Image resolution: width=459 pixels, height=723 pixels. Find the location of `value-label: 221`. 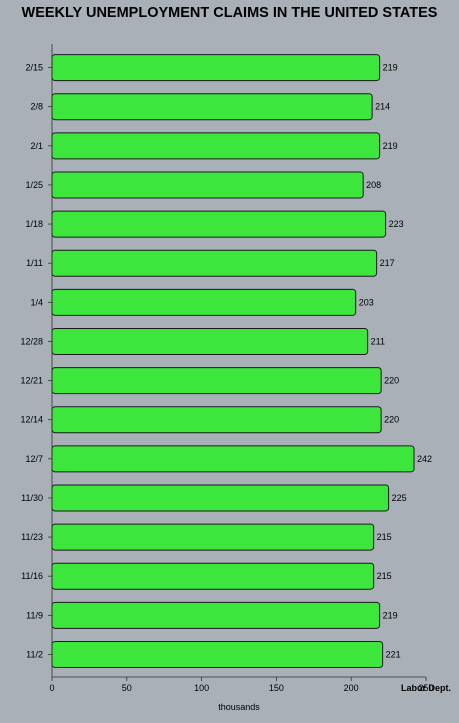

value-label: 221 is located at coordinates (393, 654).